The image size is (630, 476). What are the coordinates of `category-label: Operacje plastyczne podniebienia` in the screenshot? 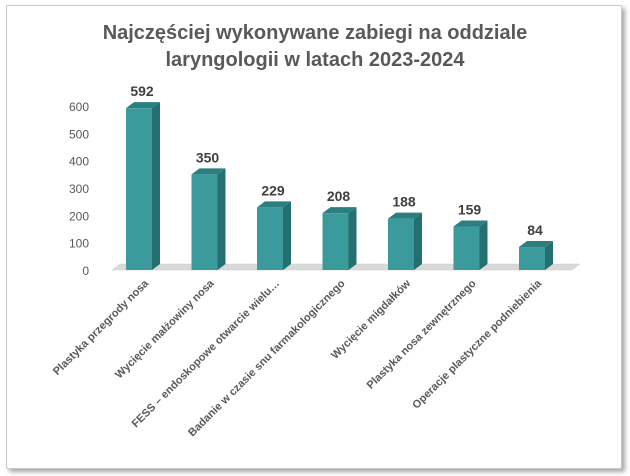 It's located at (477, 344).